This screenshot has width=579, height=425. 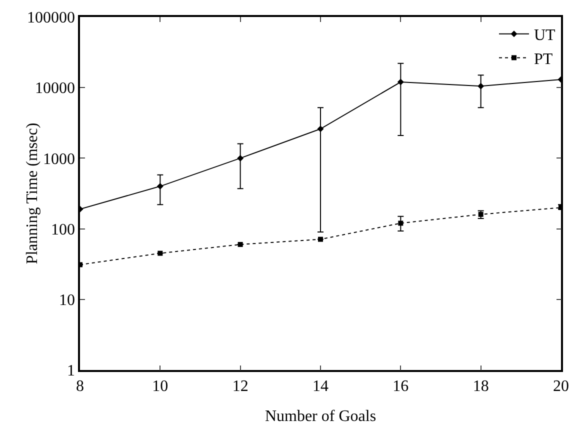 What do you see at coordinates (80, 386) in the screenshot?
I see `x-tick-label: 8` at bounding box center [80, 386].